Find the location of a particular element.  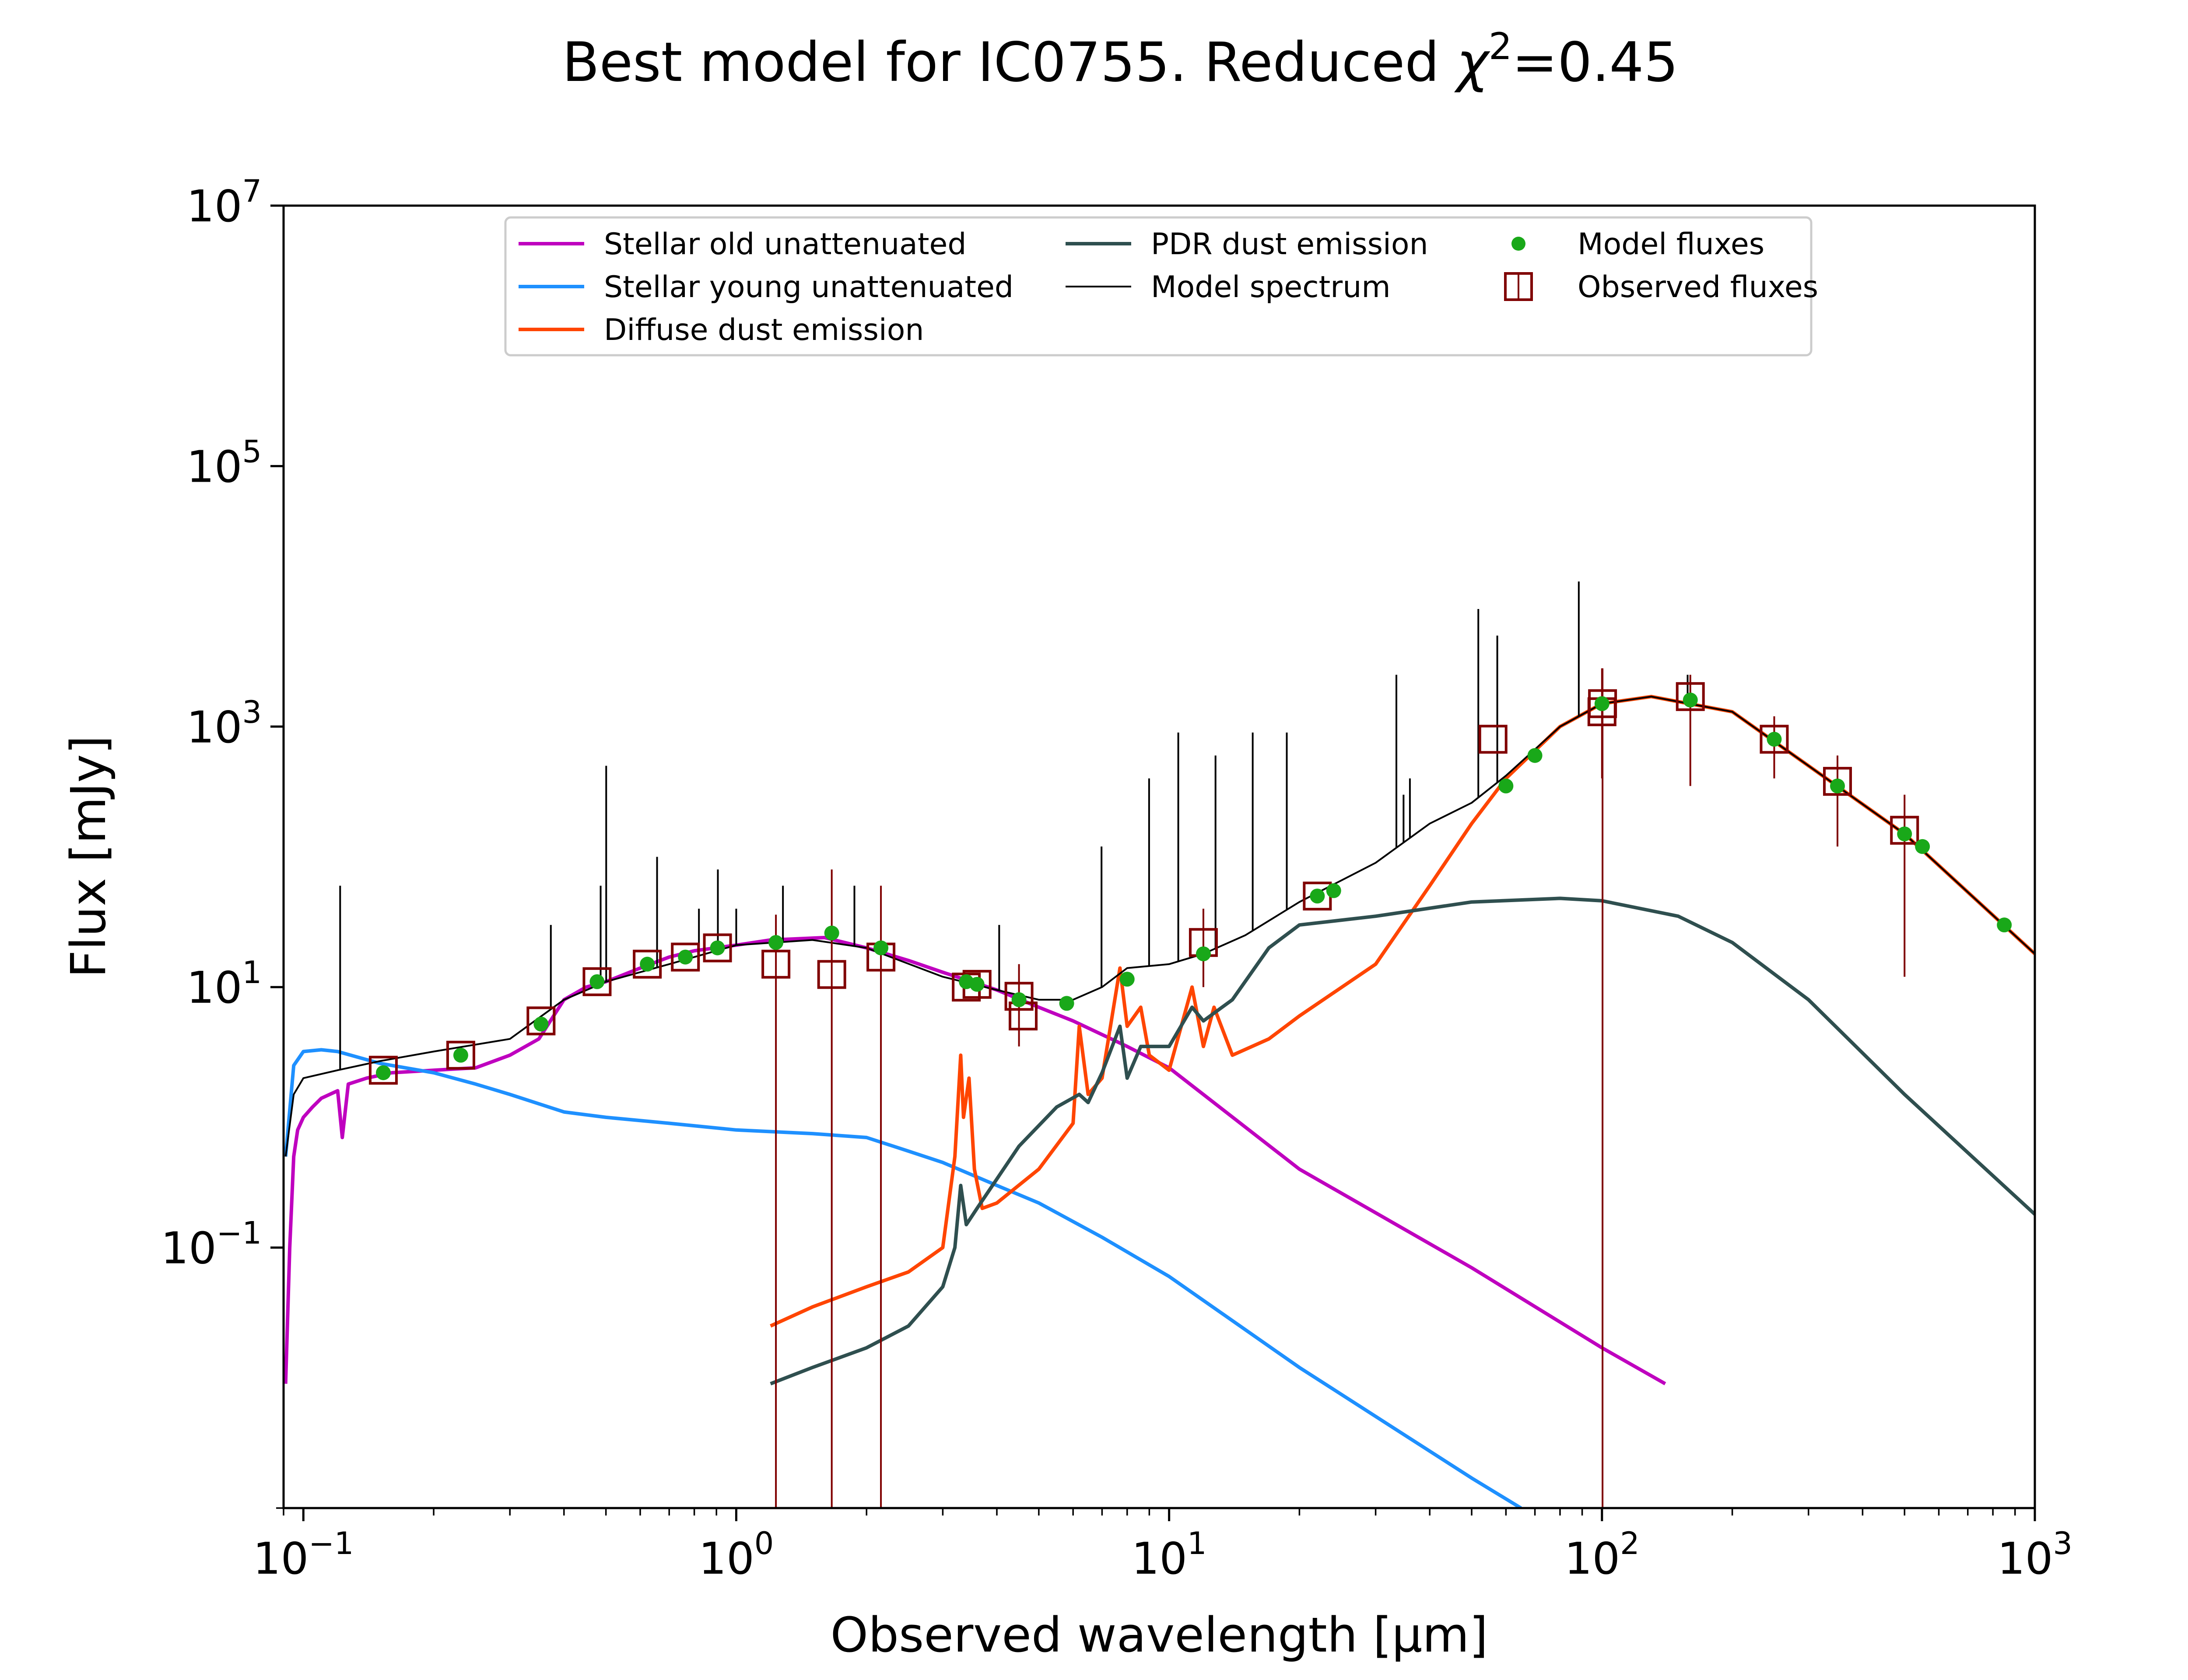

y-tick-label: 10³ is located at coordinates (224, 723).